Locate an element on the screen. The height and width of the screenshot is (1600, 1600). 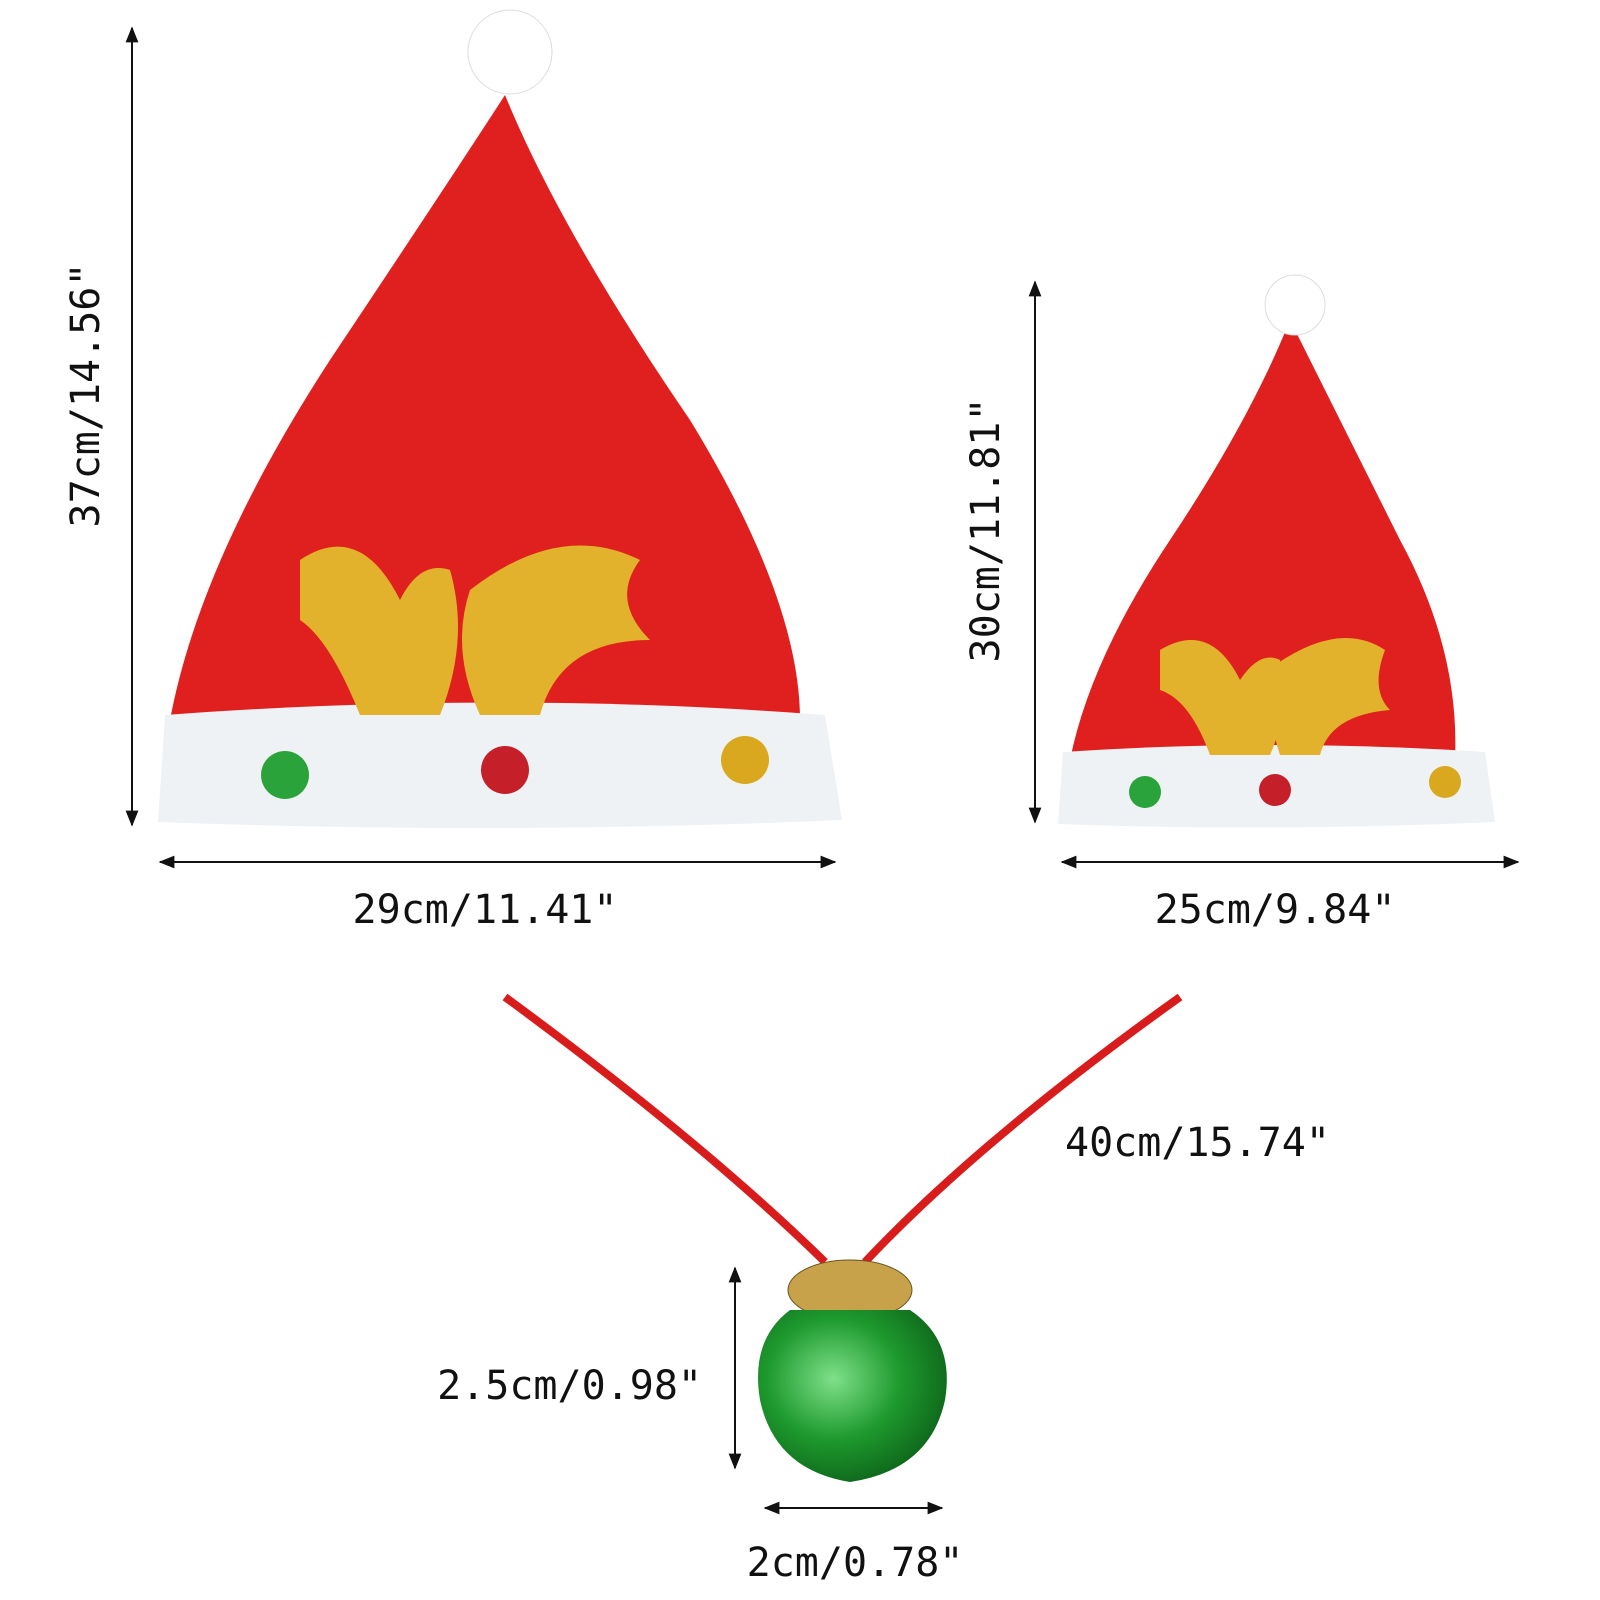
bell-height-label: 2.5cm/0.98" is located at coordinates (569, 1386).